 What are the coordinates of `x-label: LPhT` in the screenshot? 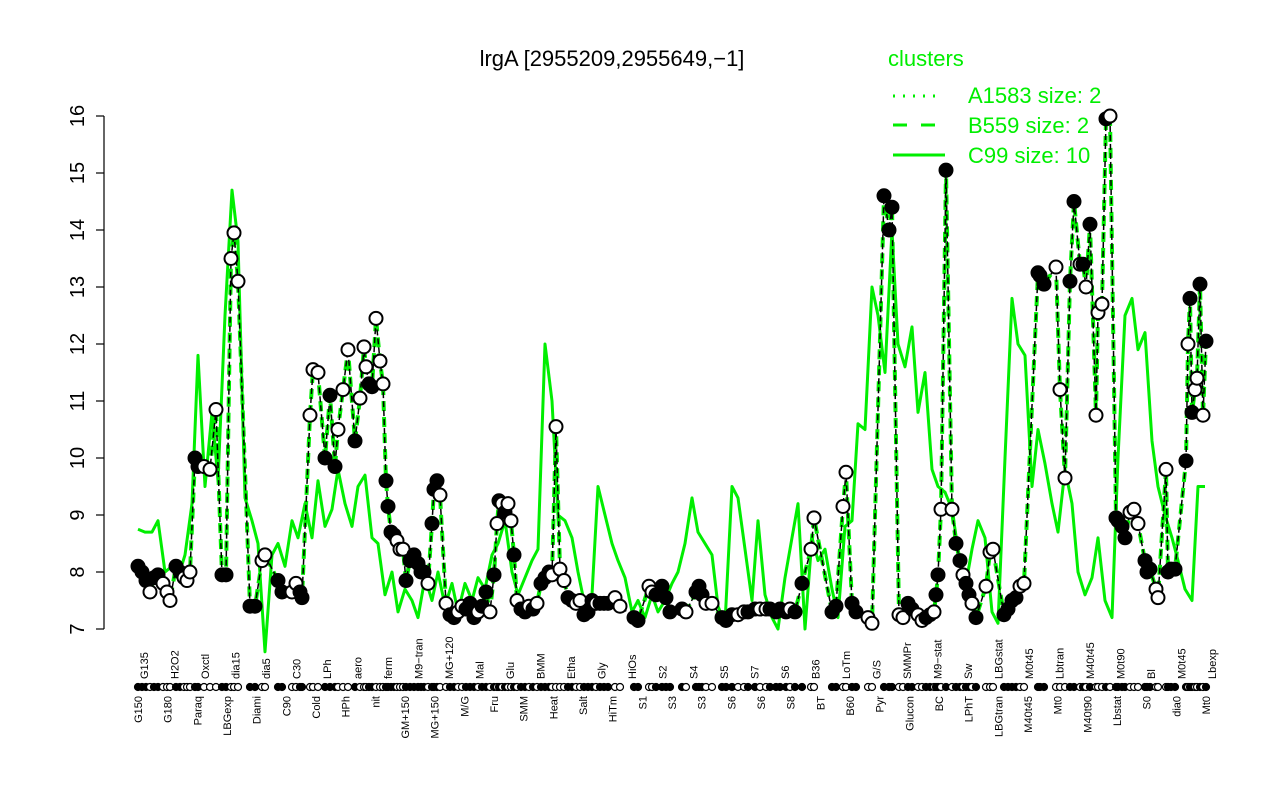 It's located at (970, 709).